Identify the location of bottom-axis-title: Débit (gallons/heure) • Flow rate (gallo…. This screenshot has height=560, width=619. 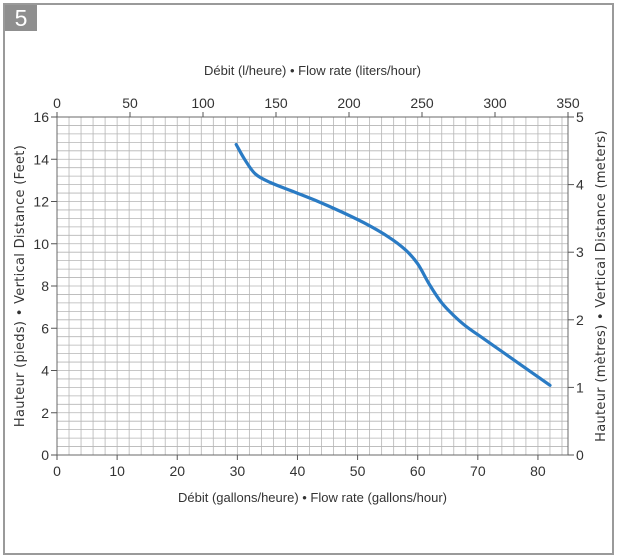
(312, 497).